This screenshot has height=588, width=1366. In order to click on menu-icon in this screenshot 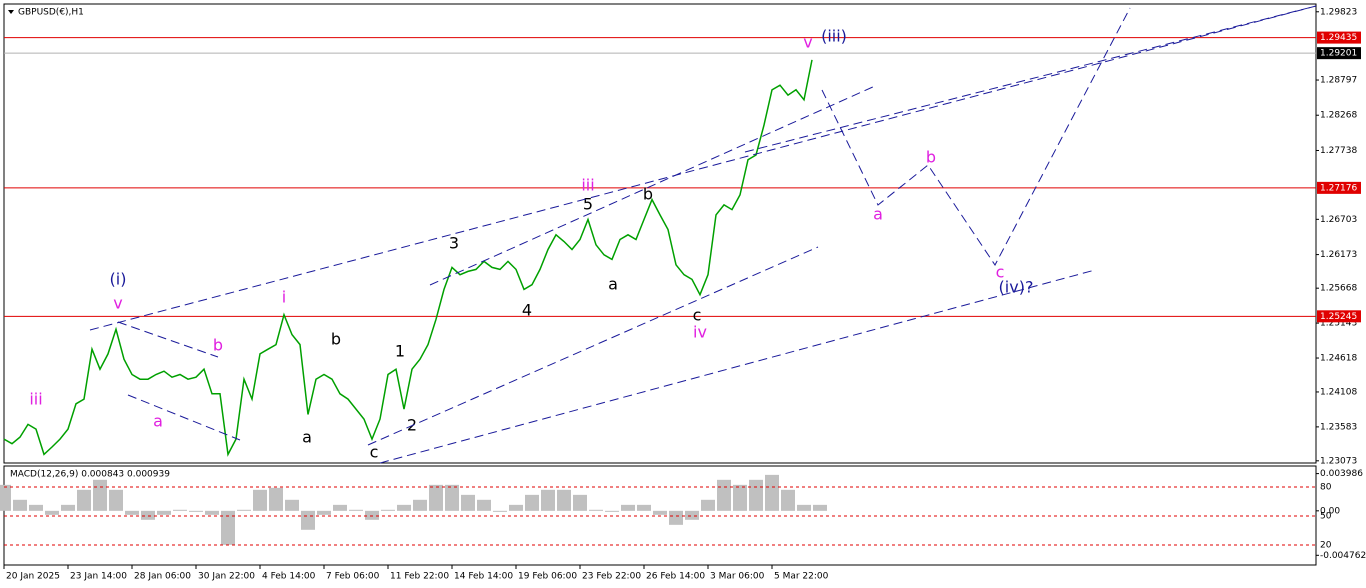, I will do `click(11, 12)`.